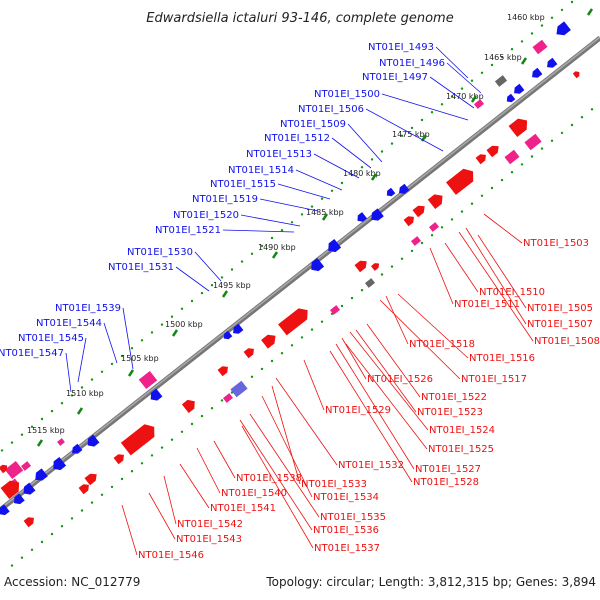  Describe the element at coordinates (32, 353) in the screenshot. I see `gene-label-top: NT01EI_1547` at that location.